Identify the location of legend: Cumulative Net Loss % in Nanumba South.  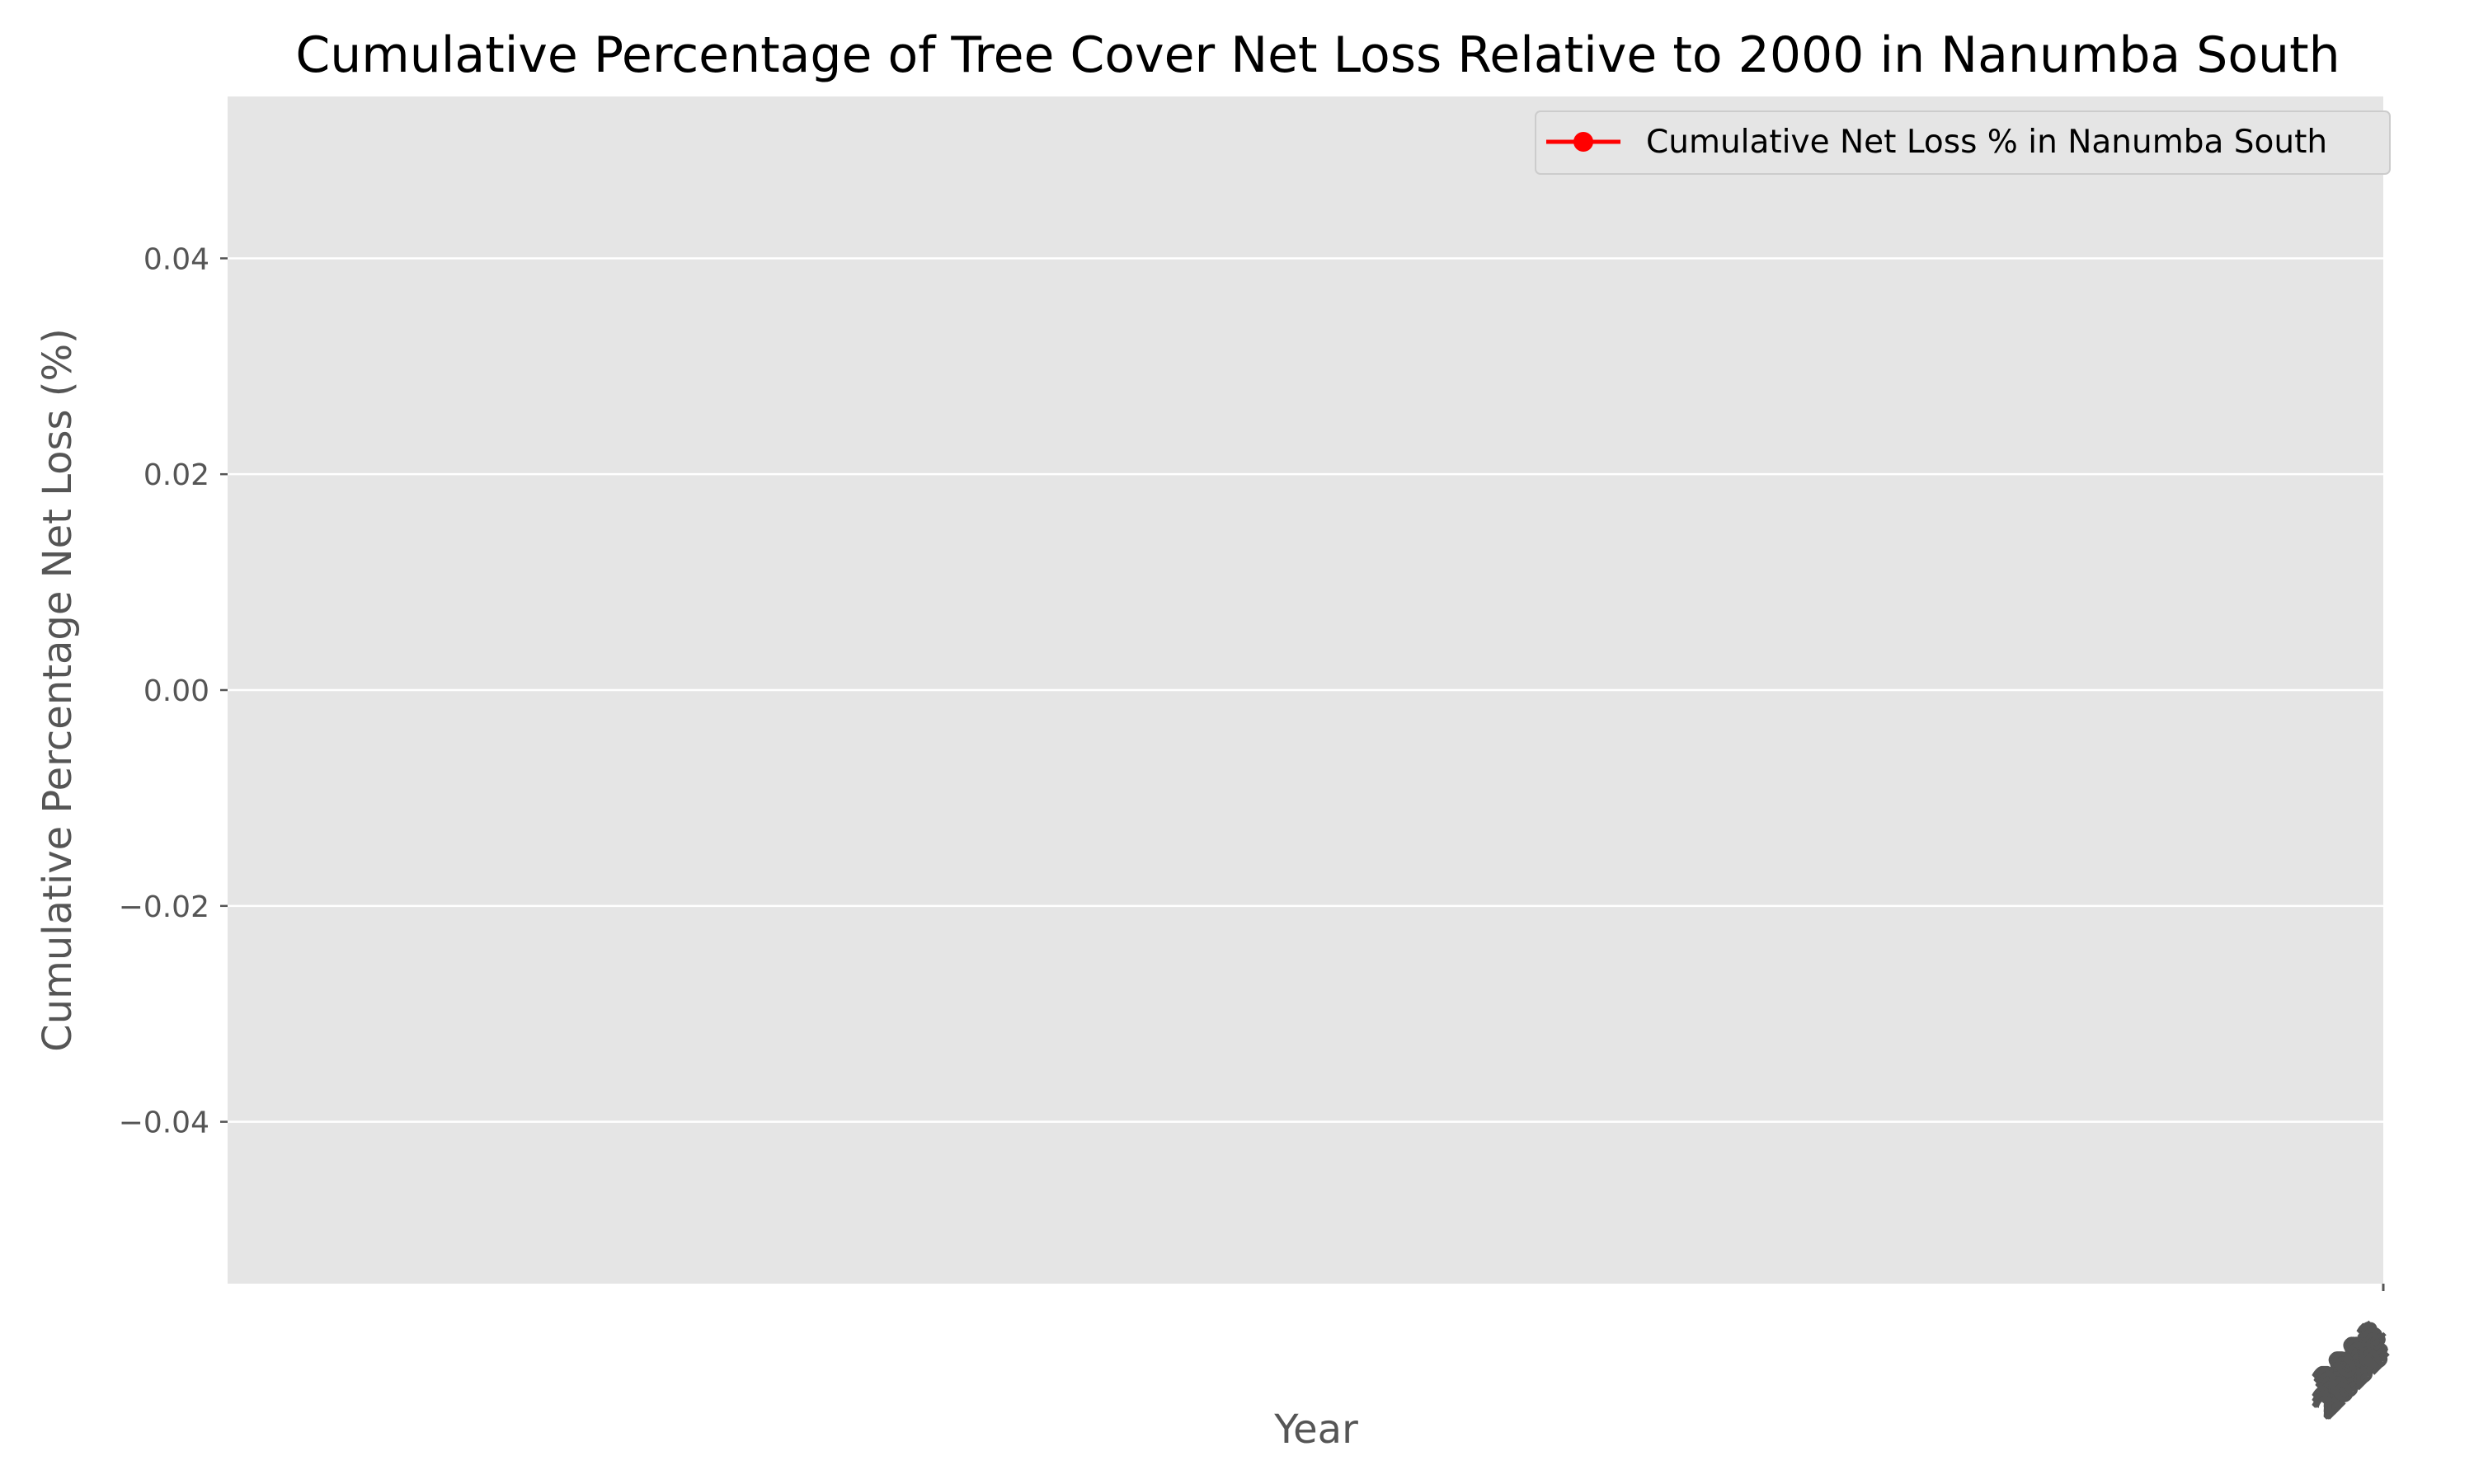
(1963, 142).